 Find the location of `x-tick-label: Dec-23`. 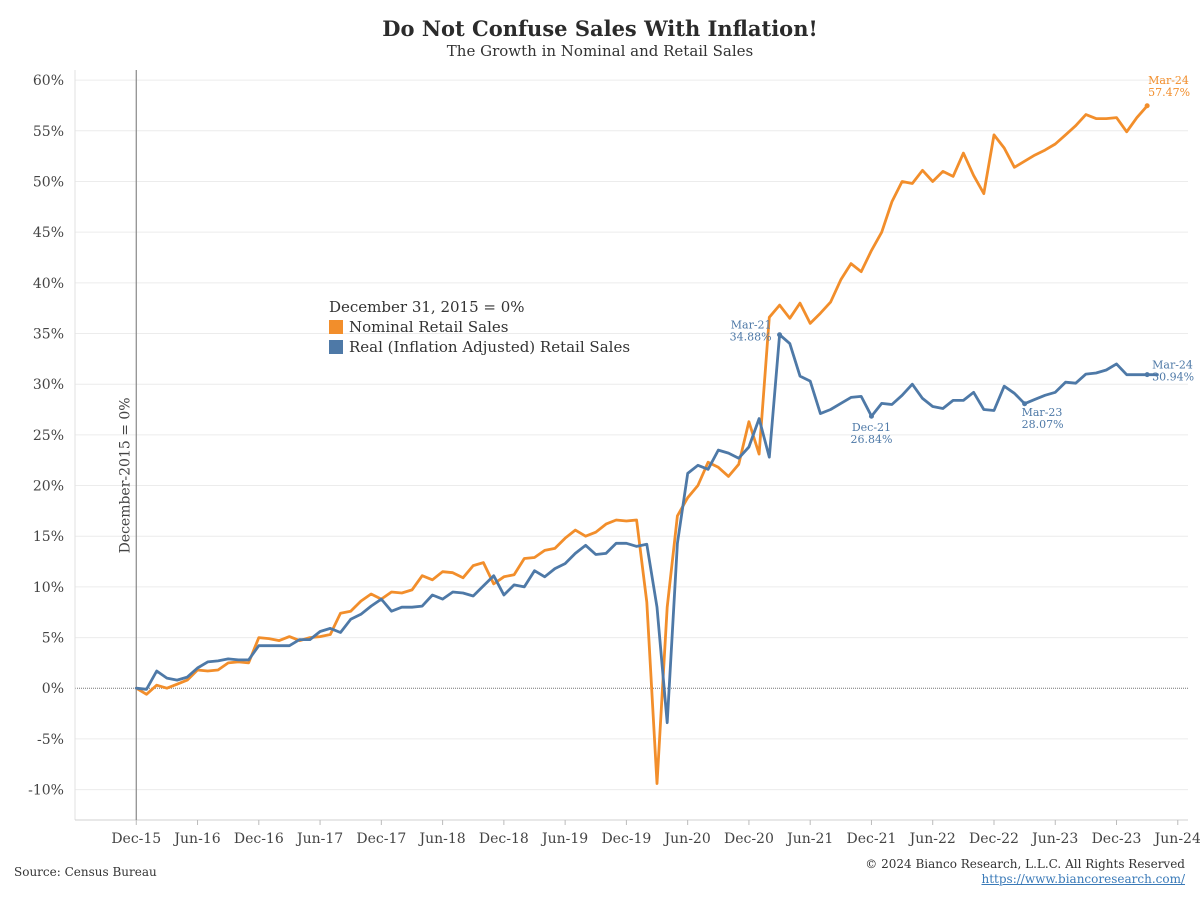

x-tick-label: Dec-23 is located at coordinates (1117, 839).